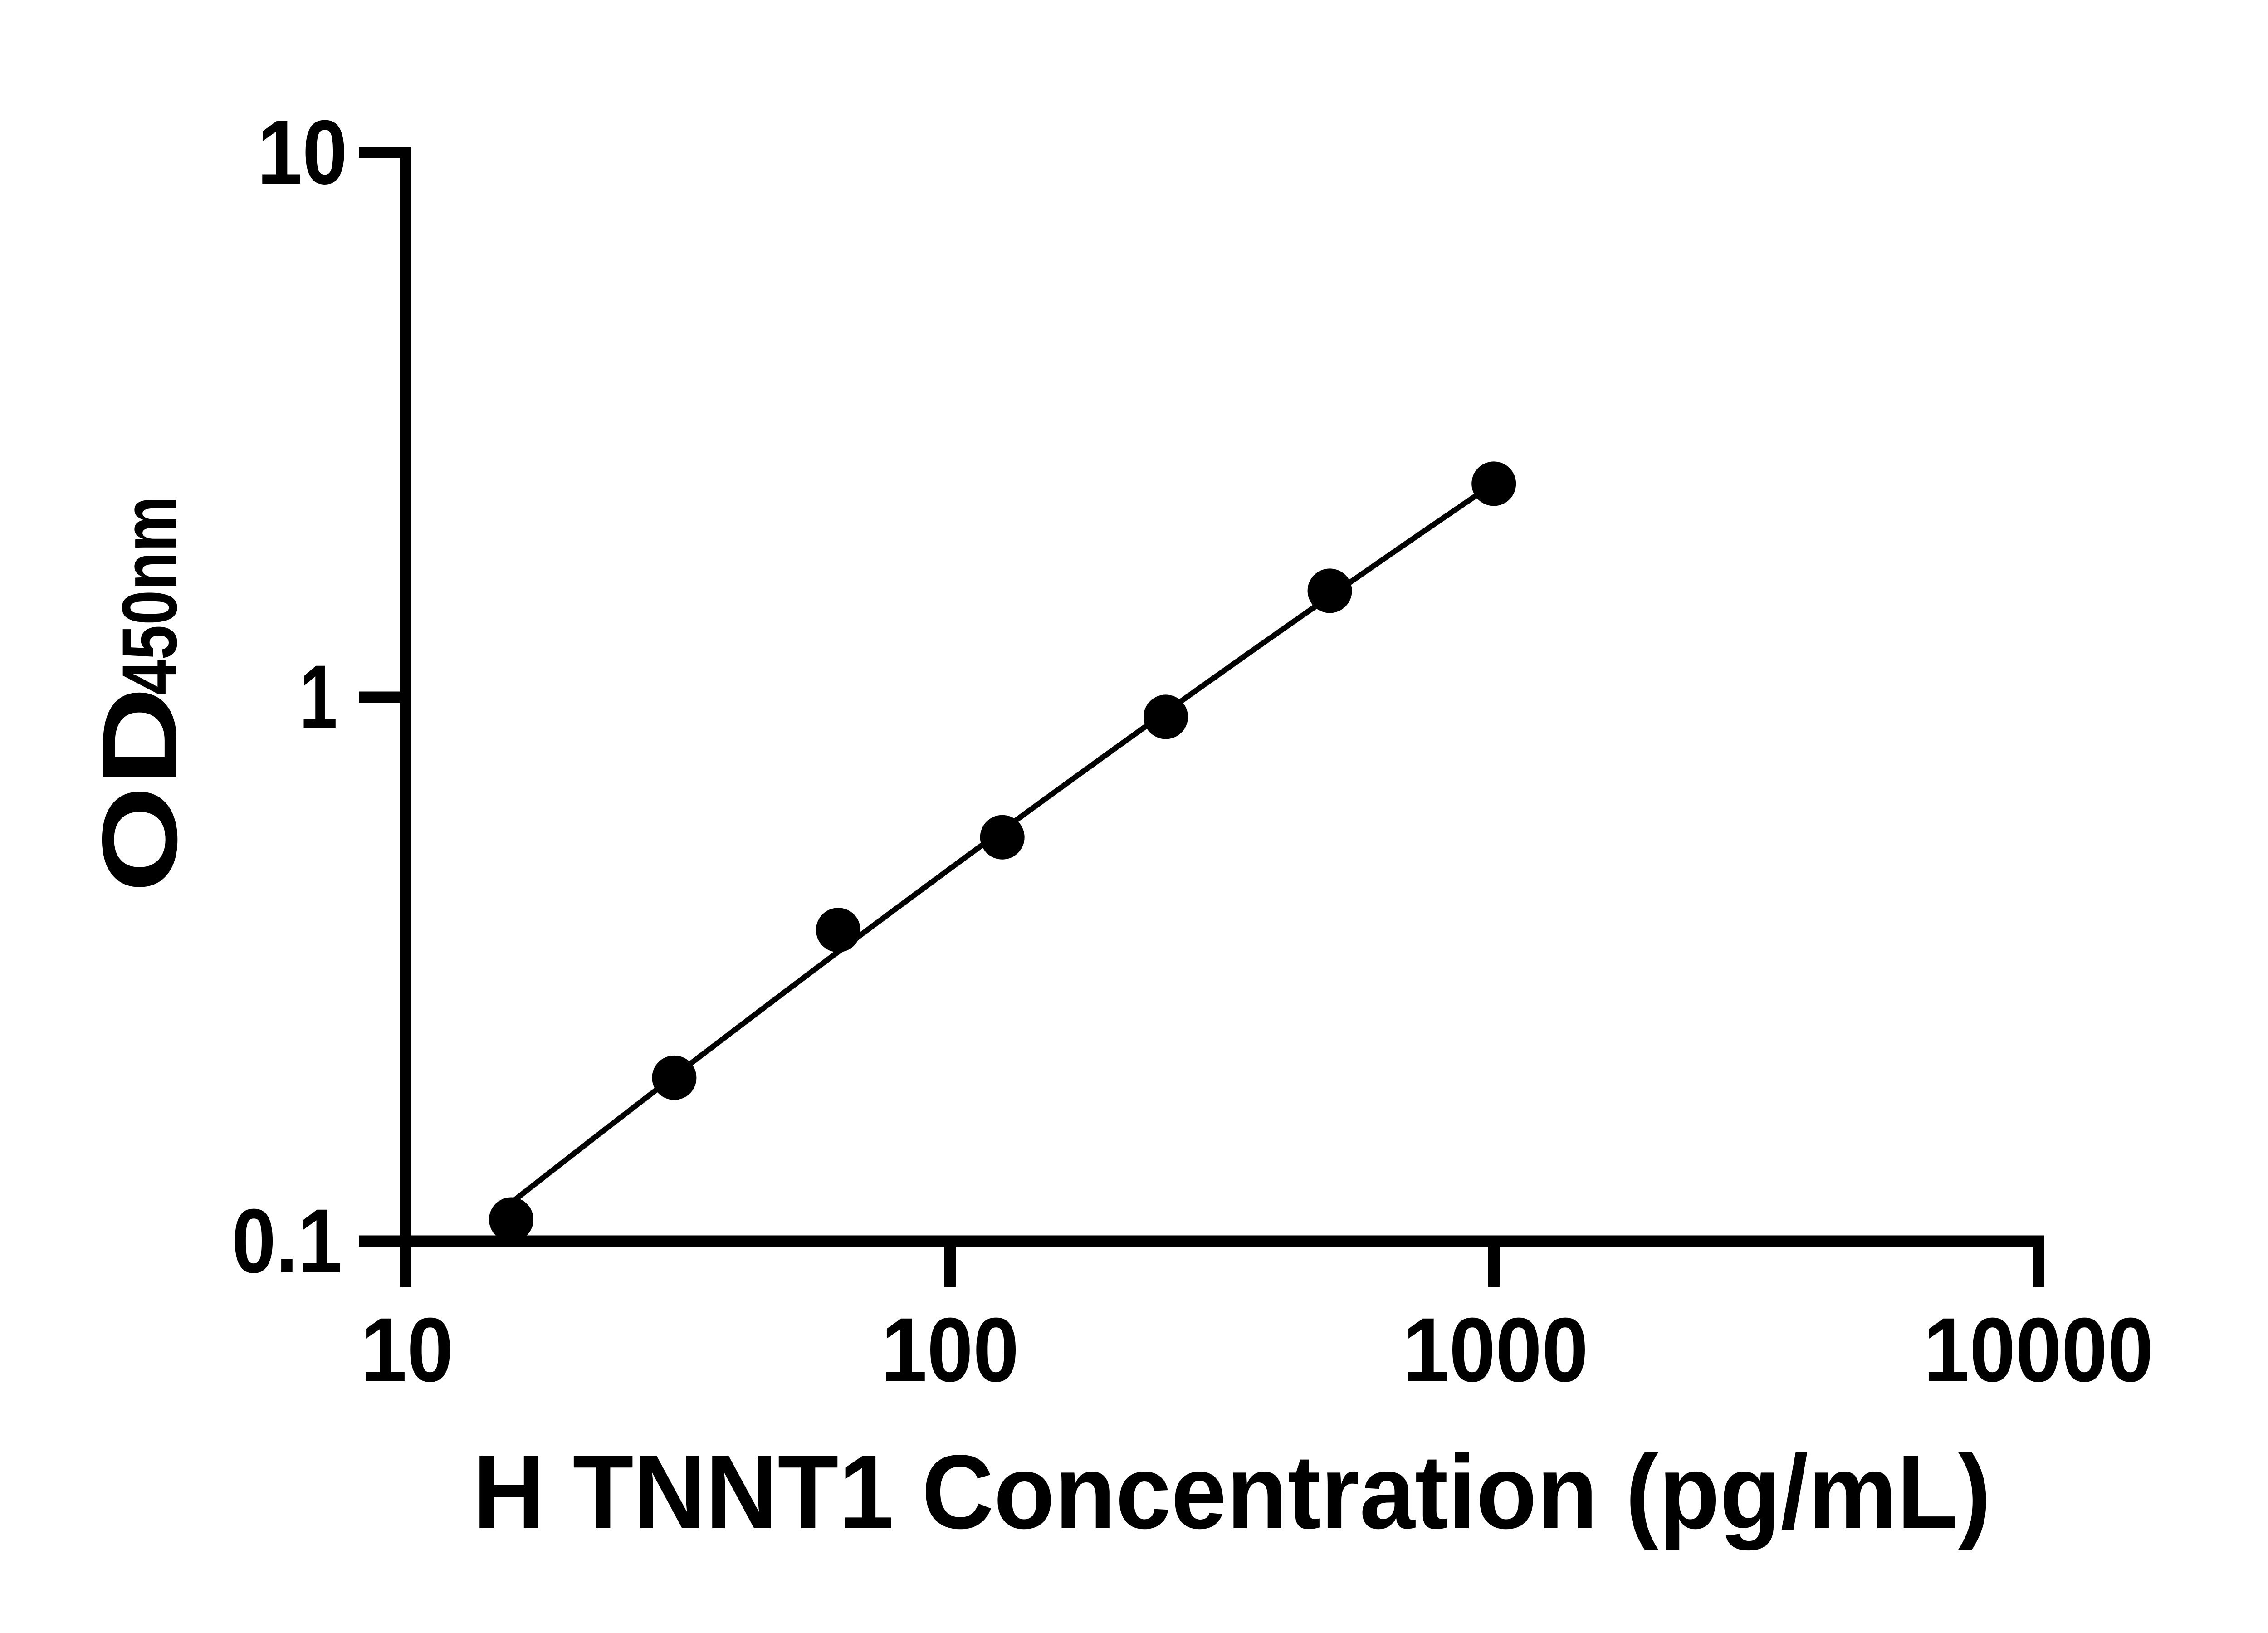 The image size is (2268, 1633). What do you see at coordinates (287, 1241) in the screenshot?
I see `svg-text: 0.1` at bounding box center [287, 1241].